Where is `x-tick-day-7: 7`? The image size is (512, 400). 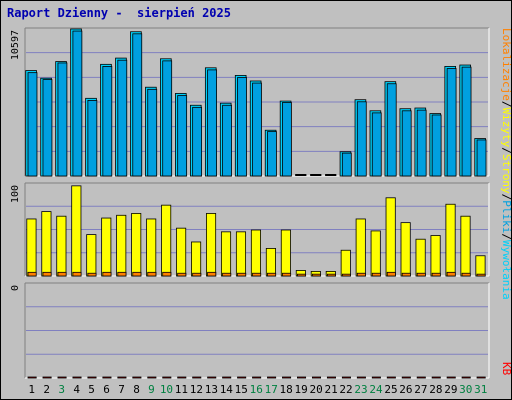
x-tick-day-7: 7 is located at coordinates (121, 389).